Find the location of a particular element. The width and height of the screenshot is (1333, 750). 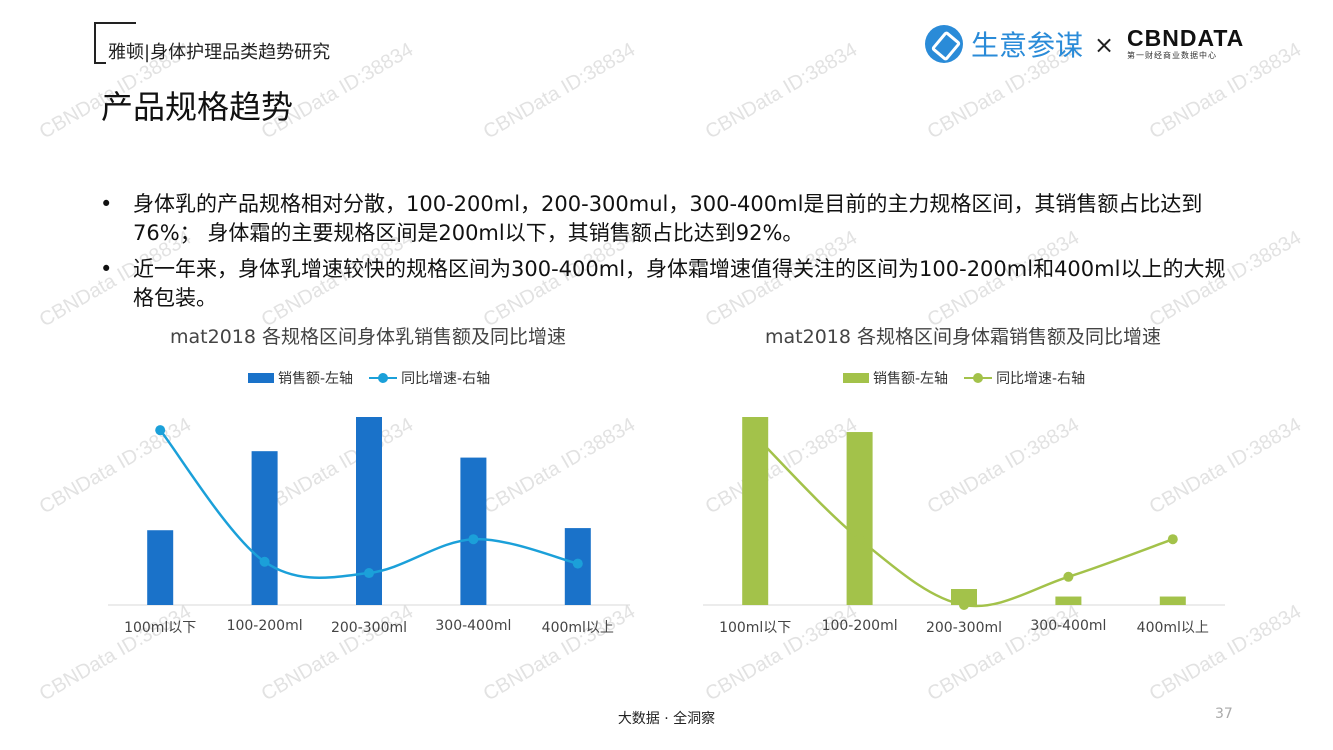

page-number: 37 is located at coordinates (1224, 714).